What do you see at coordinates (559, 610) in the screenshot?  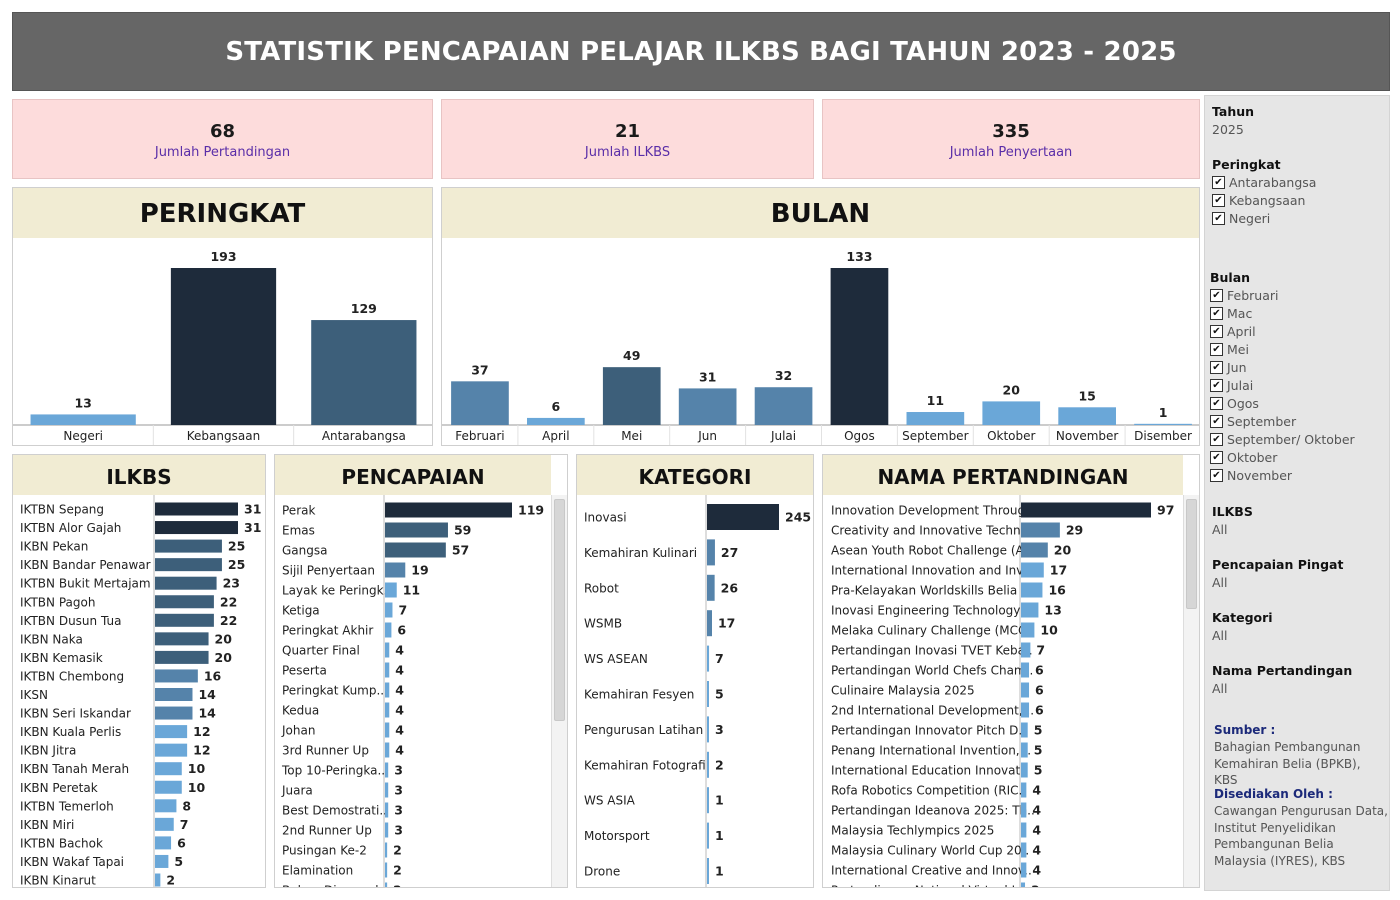 I see `pencapaian-scroll-thumb` at bounding box center [559, 610].